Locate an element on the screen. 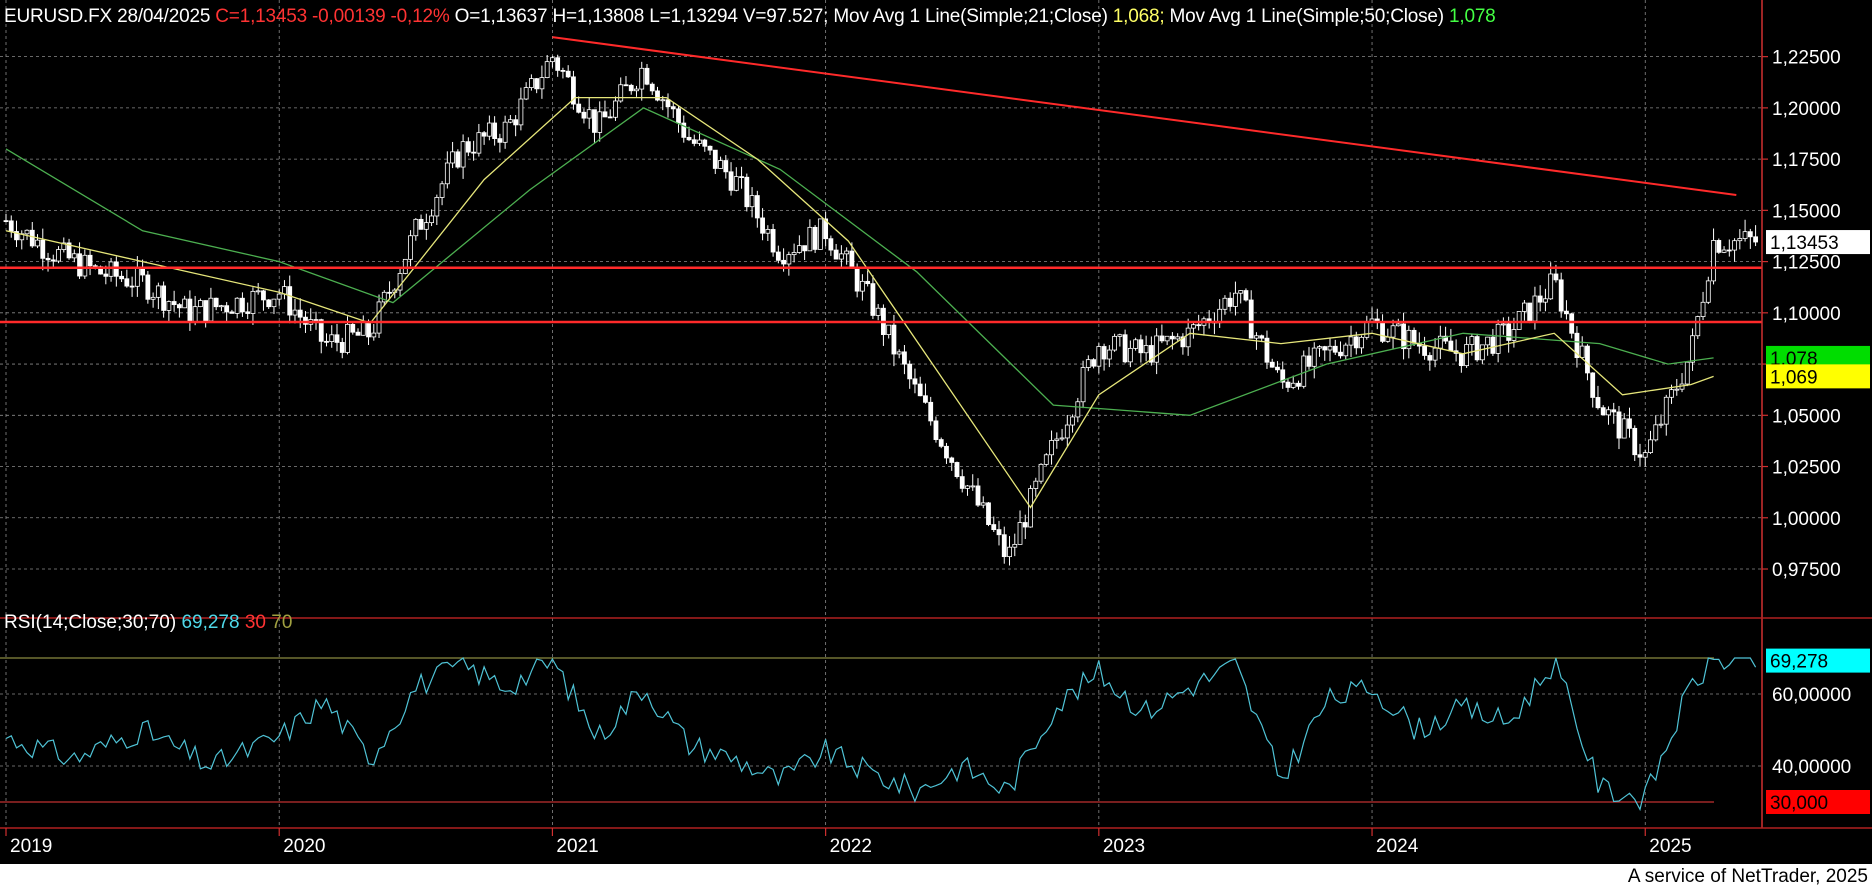 The height and width of the screenshot is (888, 1872). date-text: 28/04/2025 is located at coordinates (164, 16).